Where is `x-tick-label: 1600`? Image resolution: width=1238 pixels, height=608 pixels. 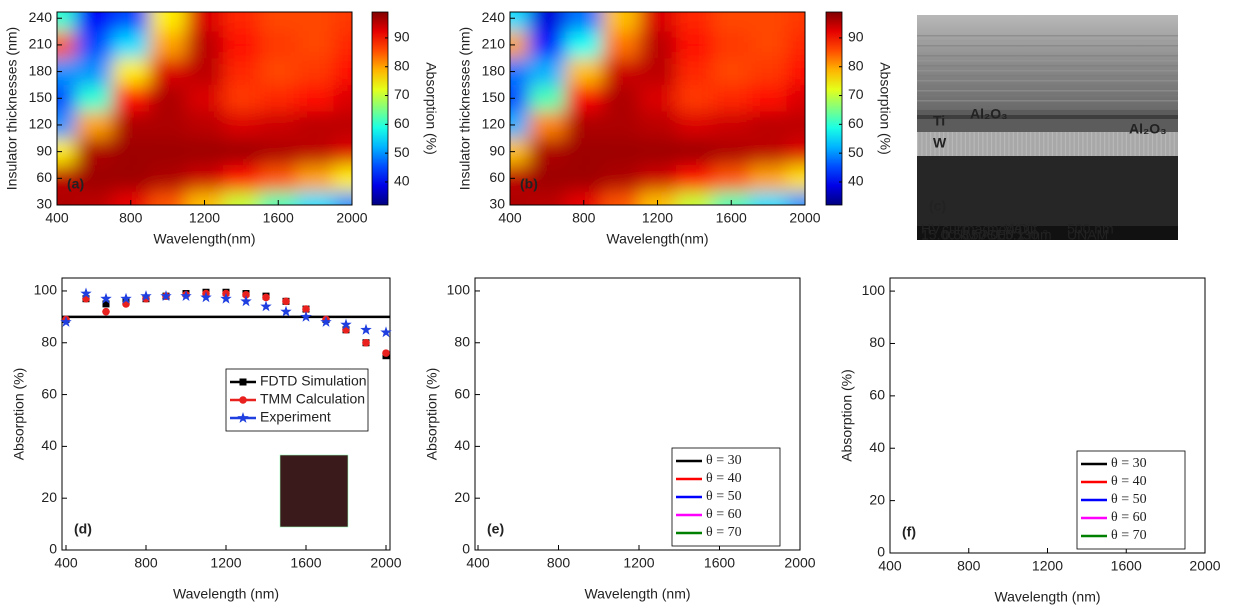
x-tick-label: 1600 is located at coordinates (731, 218).